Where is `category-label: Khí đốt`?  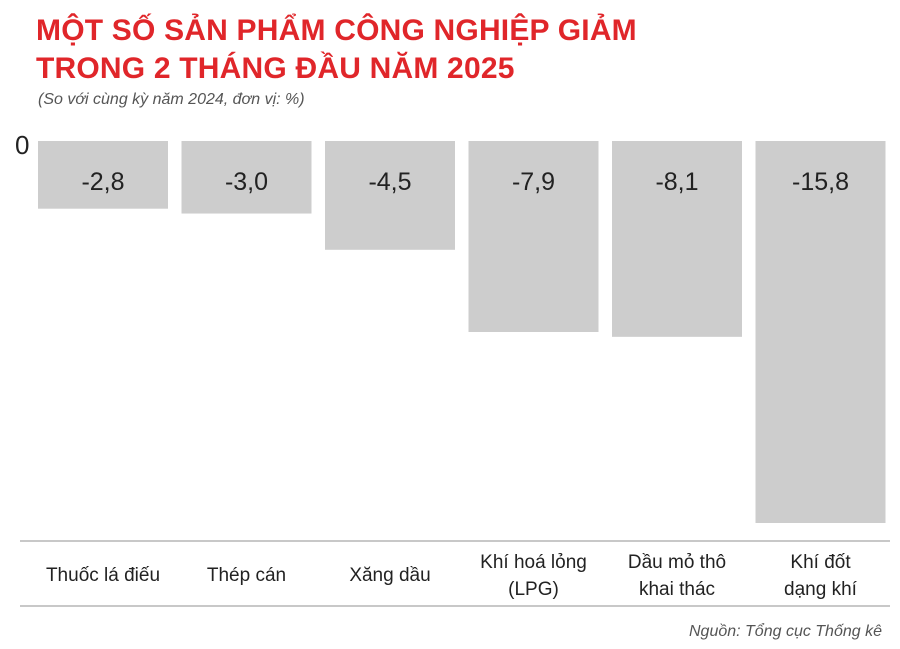
category-label: Khí đốt is located at coordinates (820, 562).